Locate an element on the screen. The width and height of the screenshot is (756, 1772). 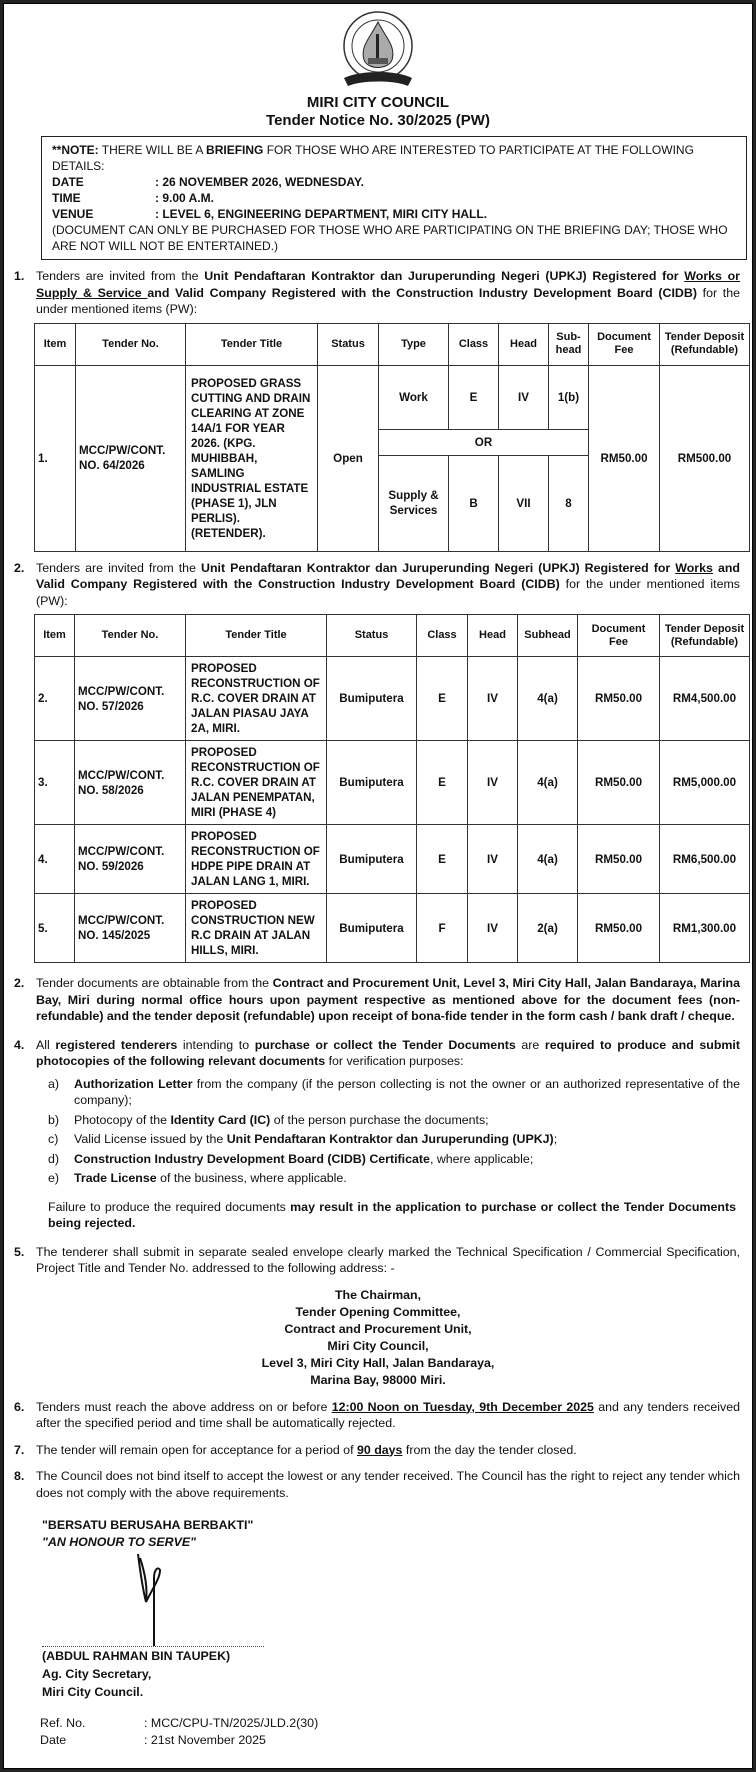
subhead-cell: 8 is located at coordinates (568, 503).